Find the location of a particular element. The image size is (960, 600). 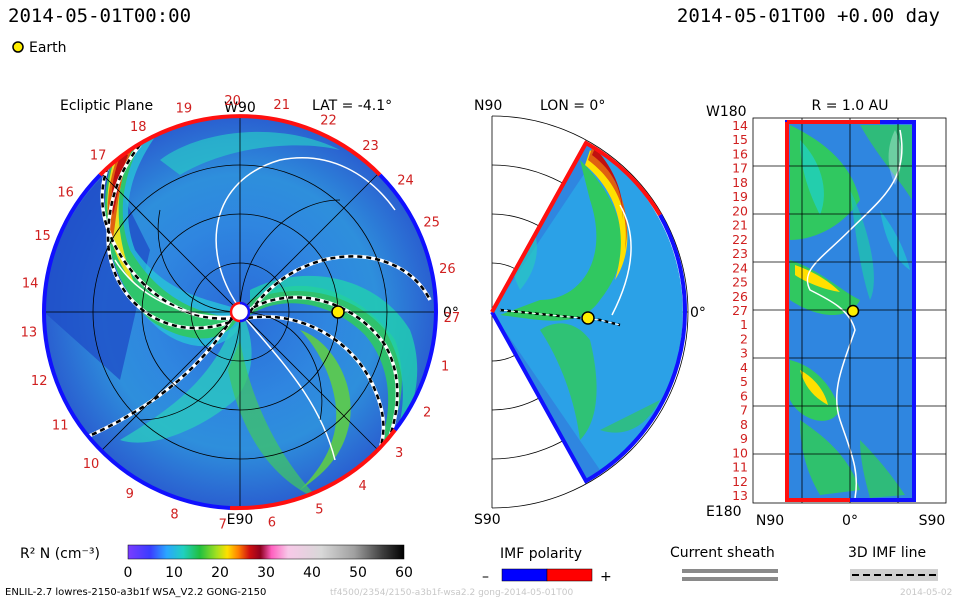

faint-date: 2014-05-02 is located at coordinates (926, 593).